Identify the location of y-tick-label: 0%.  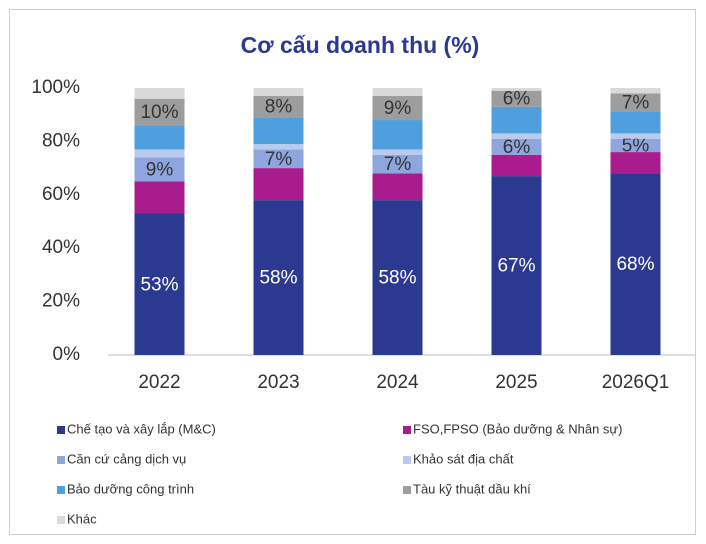
(67, 354).